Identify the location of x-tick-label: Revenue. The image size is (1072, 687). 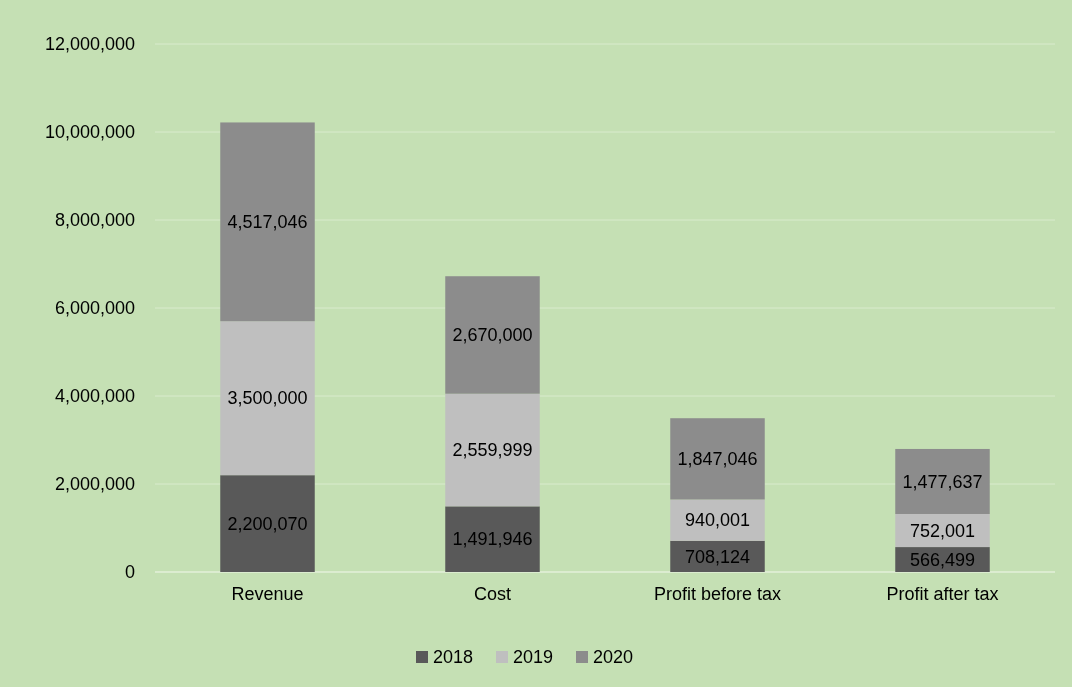
(267, 594).